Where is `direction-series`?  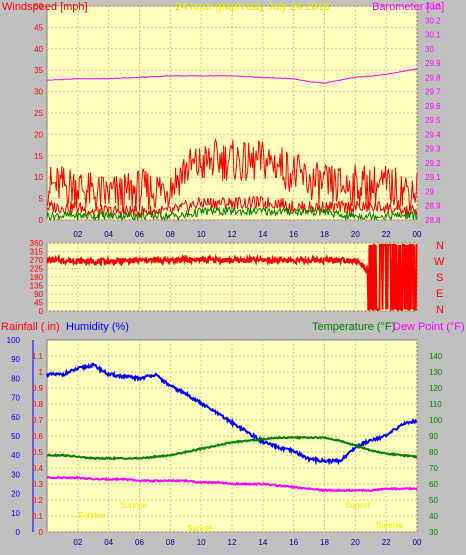 direction-series is located at coordinates (232, 277).